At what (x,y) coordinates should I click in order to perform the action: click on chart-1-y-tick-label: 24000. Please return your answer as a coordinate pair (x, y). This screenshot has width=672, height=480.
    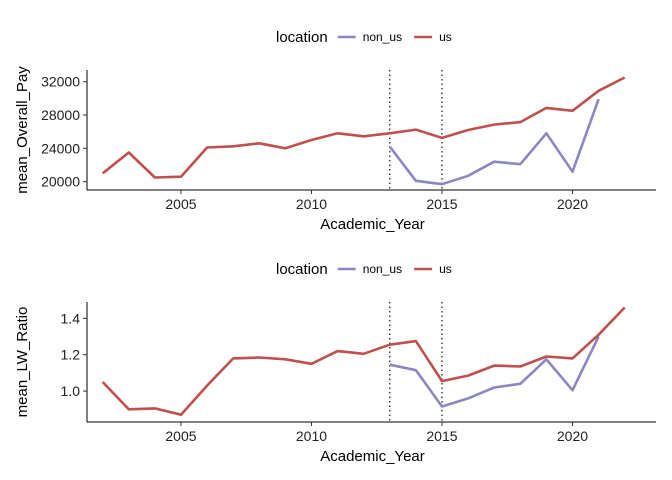
    Looking at the image, I should click on (60, 148).